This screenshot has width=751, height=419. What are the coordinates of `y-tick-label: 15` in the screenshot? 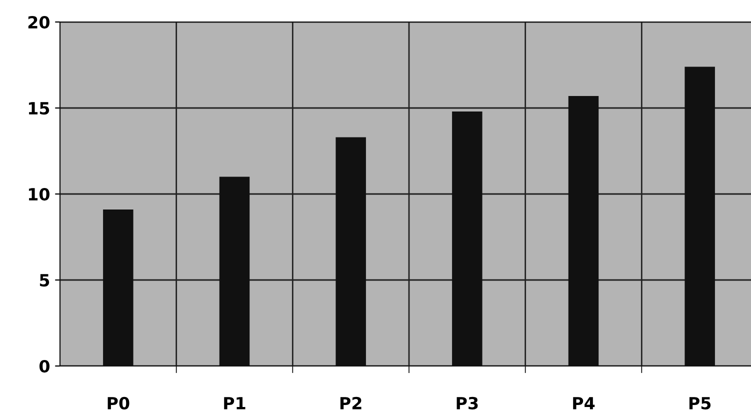 It's located at (39, 108).